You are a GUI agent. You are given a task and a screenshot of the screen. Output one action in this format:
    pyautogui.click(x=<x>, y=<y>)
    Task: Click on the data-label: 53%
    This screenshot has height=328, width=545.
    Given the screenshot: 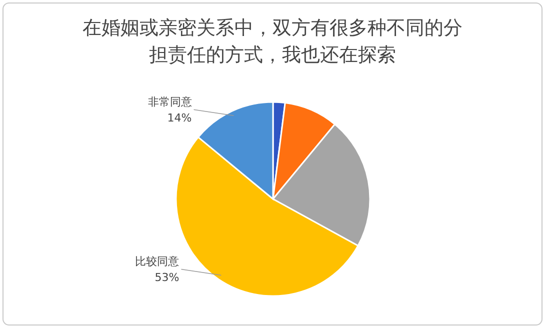 What is the action you would take?
    pyautogui.click(x=167, y=277)
    